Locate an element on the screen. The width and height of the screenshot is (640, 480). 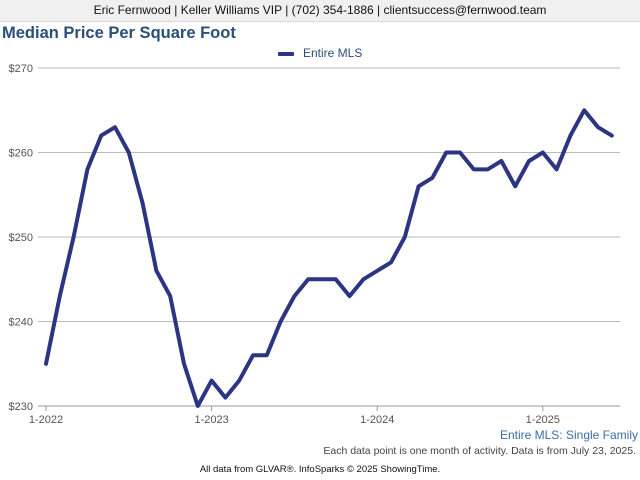
x-tick-label: 1-2022 is located at coordinates (46, 420).